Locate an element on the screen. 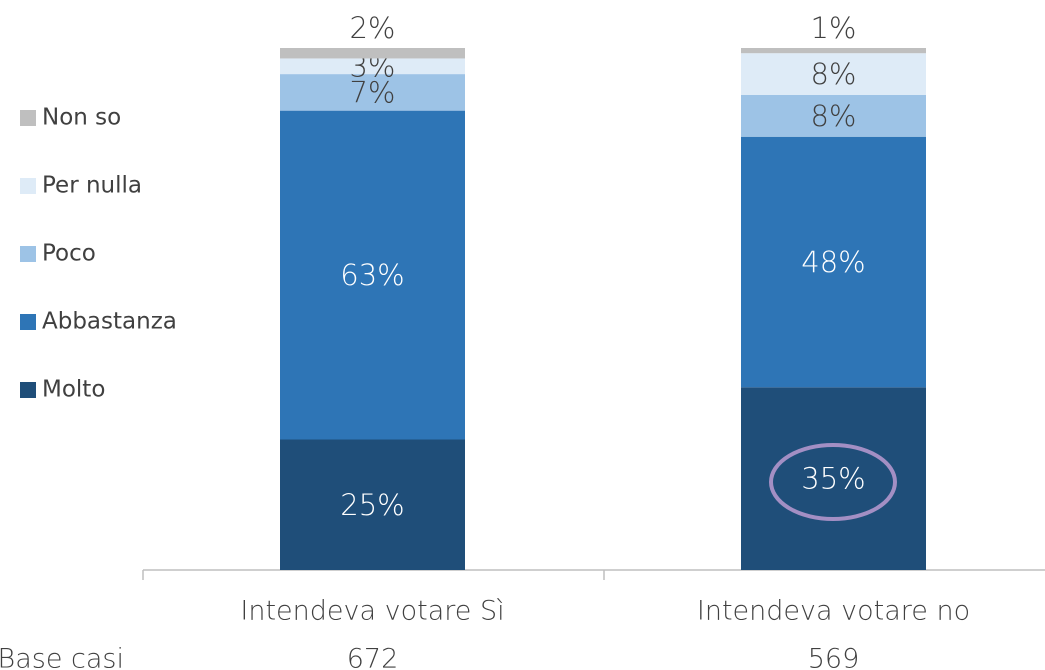 Image resolution: width=1045 pixels, height=670 pixels. base-count: 569 is located at coordinates (834, 657).